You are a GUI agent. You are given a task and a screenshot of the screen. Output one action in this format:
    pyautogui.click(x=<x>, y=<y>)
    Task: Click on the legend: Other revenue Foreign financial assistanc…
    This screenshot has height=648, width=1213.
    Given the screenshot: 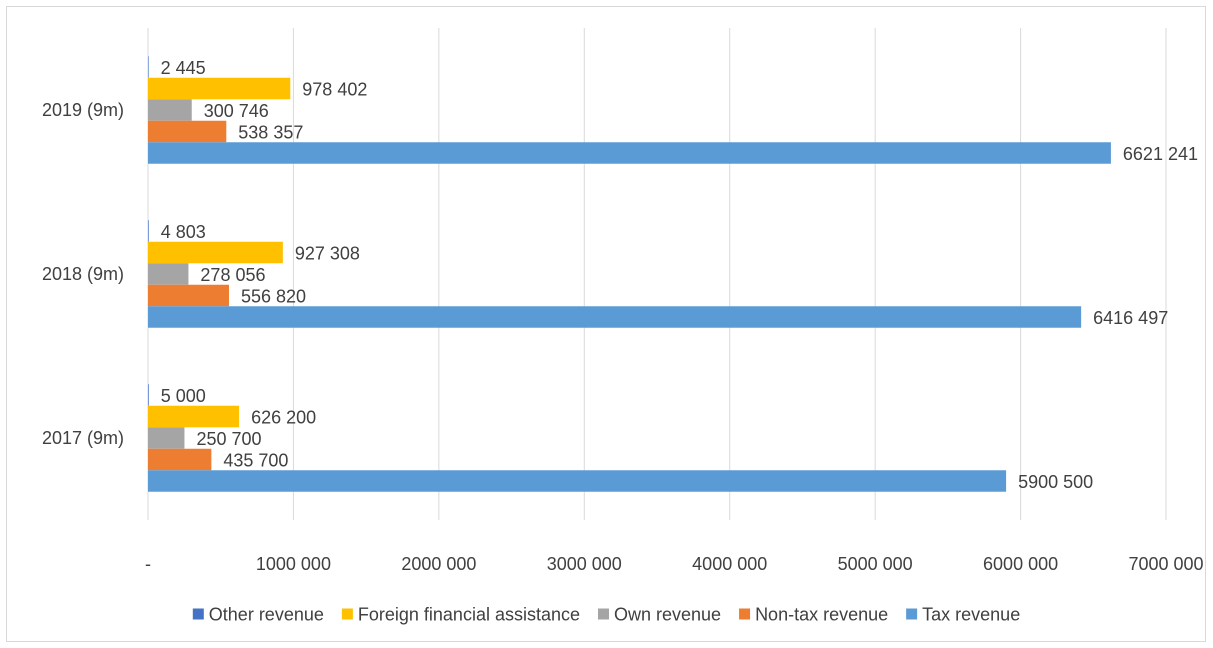 What is the action you would take?
    pyautogui.click(x=606, y=615)
    